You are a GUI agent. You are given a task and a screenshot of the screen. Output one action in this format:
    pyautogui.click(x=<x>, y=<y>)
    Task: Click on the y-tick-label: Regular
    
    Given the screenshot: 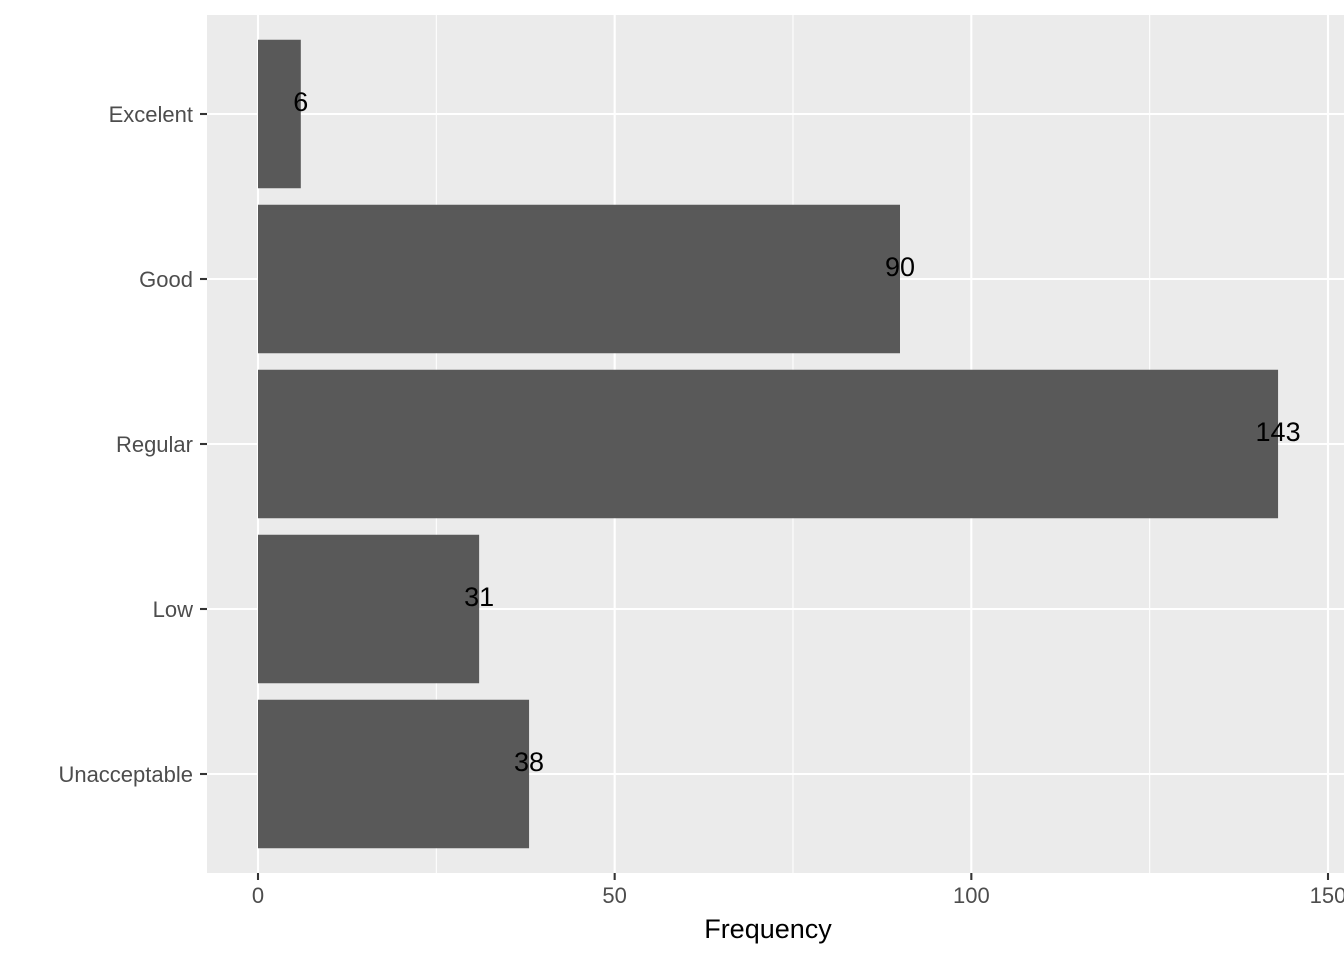 What is the action you would take?
    pyautogui.click(x=154, y=444)
    